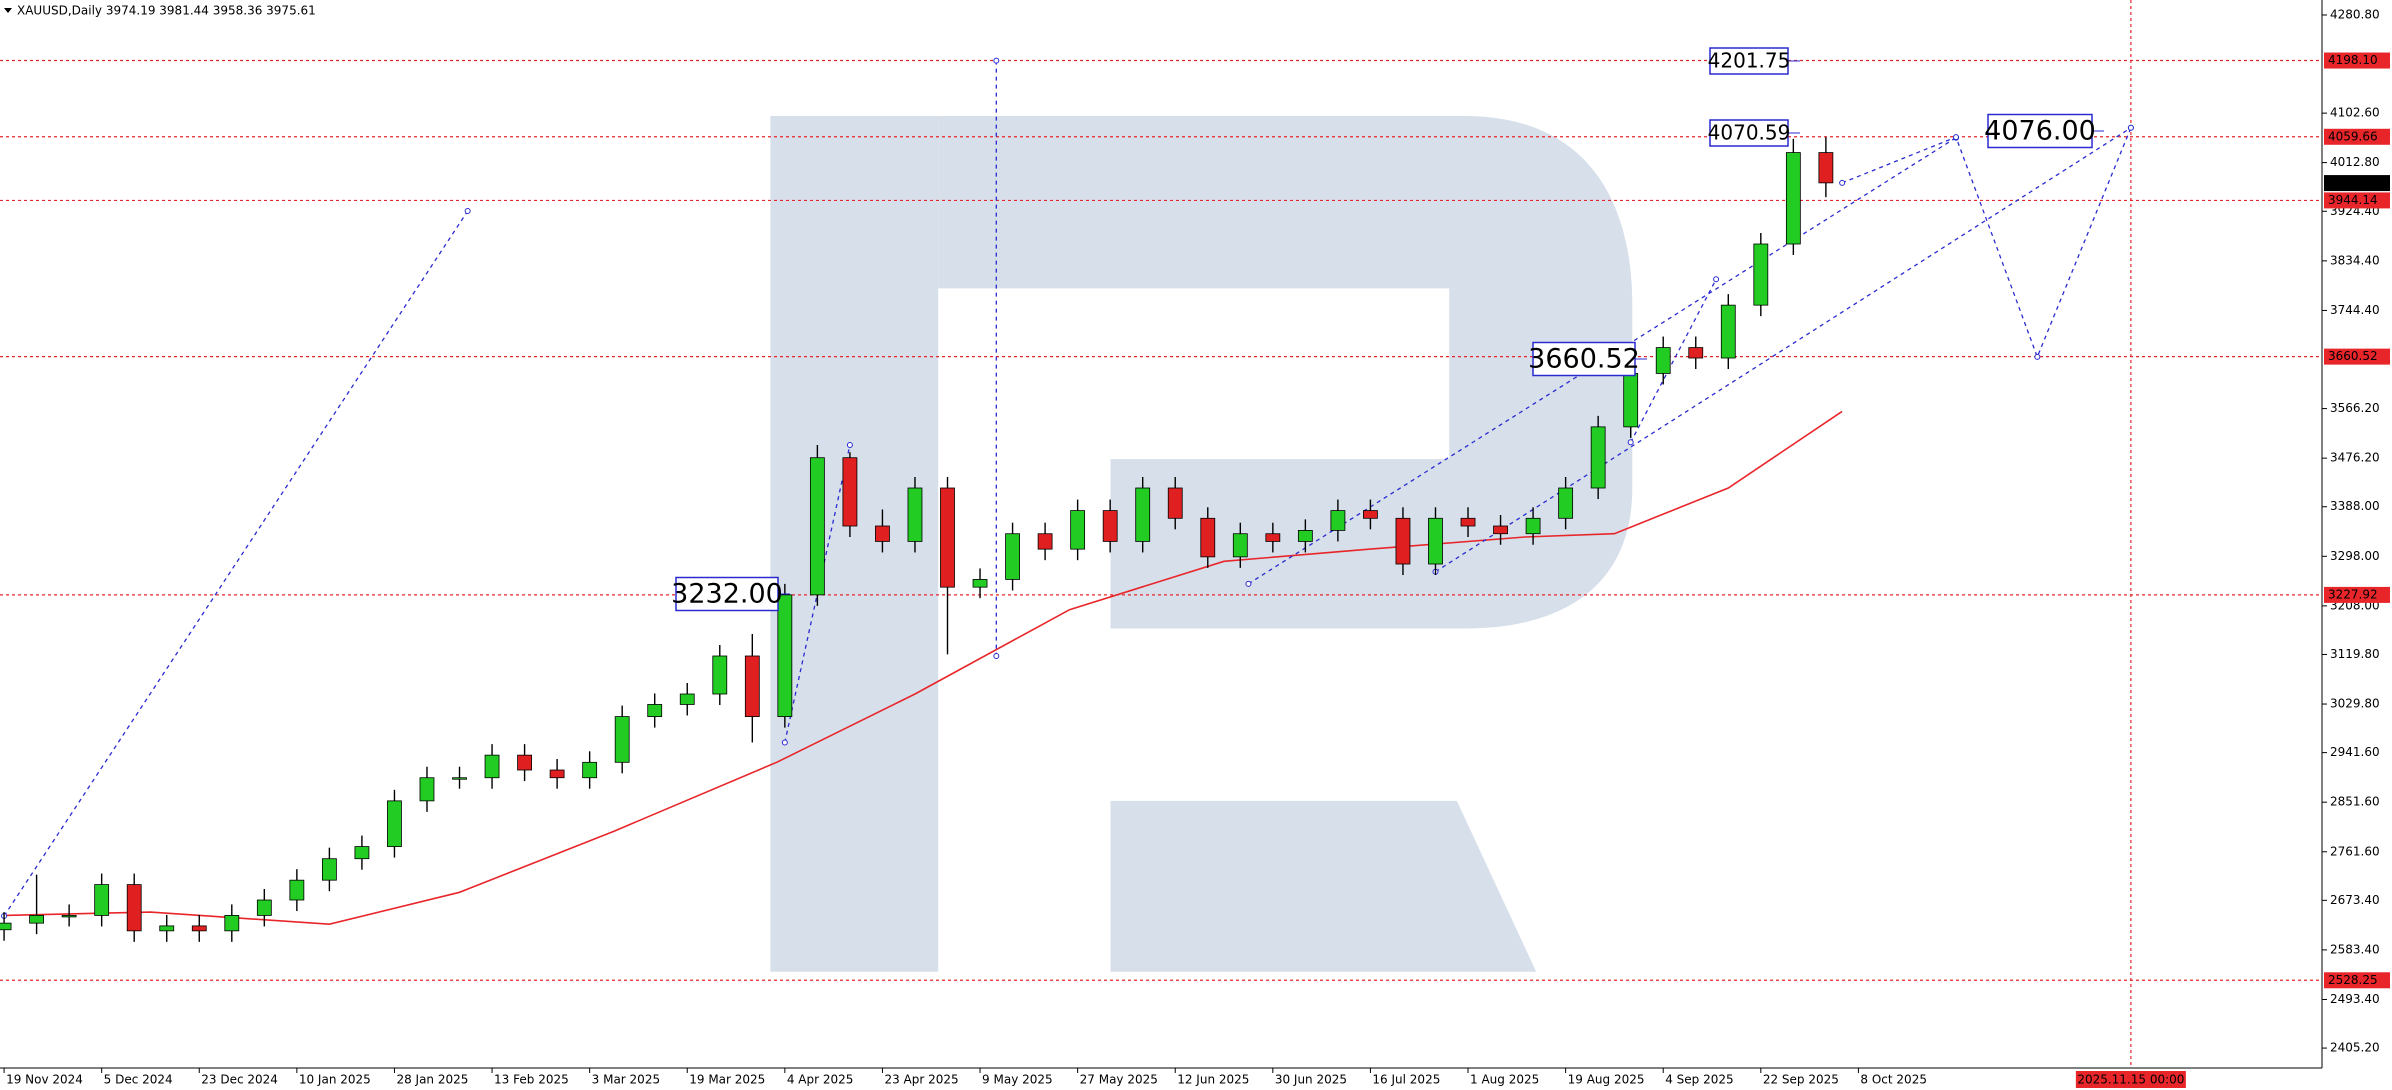  I want to click on x-tick-label: 13 Feb 2025, so click(531, 1080).